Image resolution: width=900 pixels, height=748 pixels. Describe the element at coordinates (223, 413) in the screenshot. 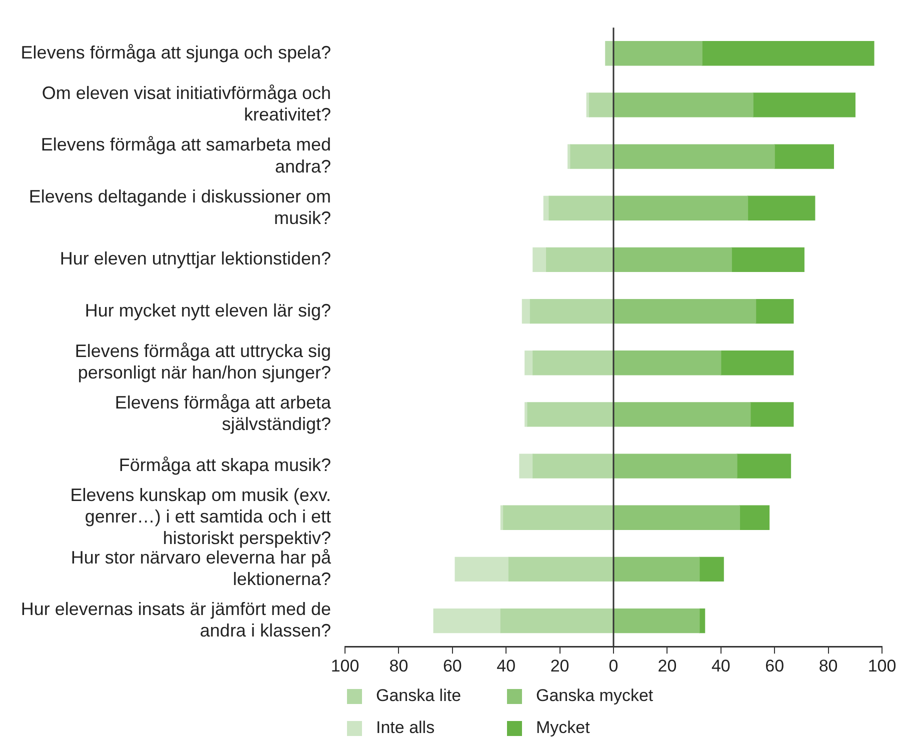

I see `y-tick-label: Elevens förmåga att arbeta självständigt?` at that location.